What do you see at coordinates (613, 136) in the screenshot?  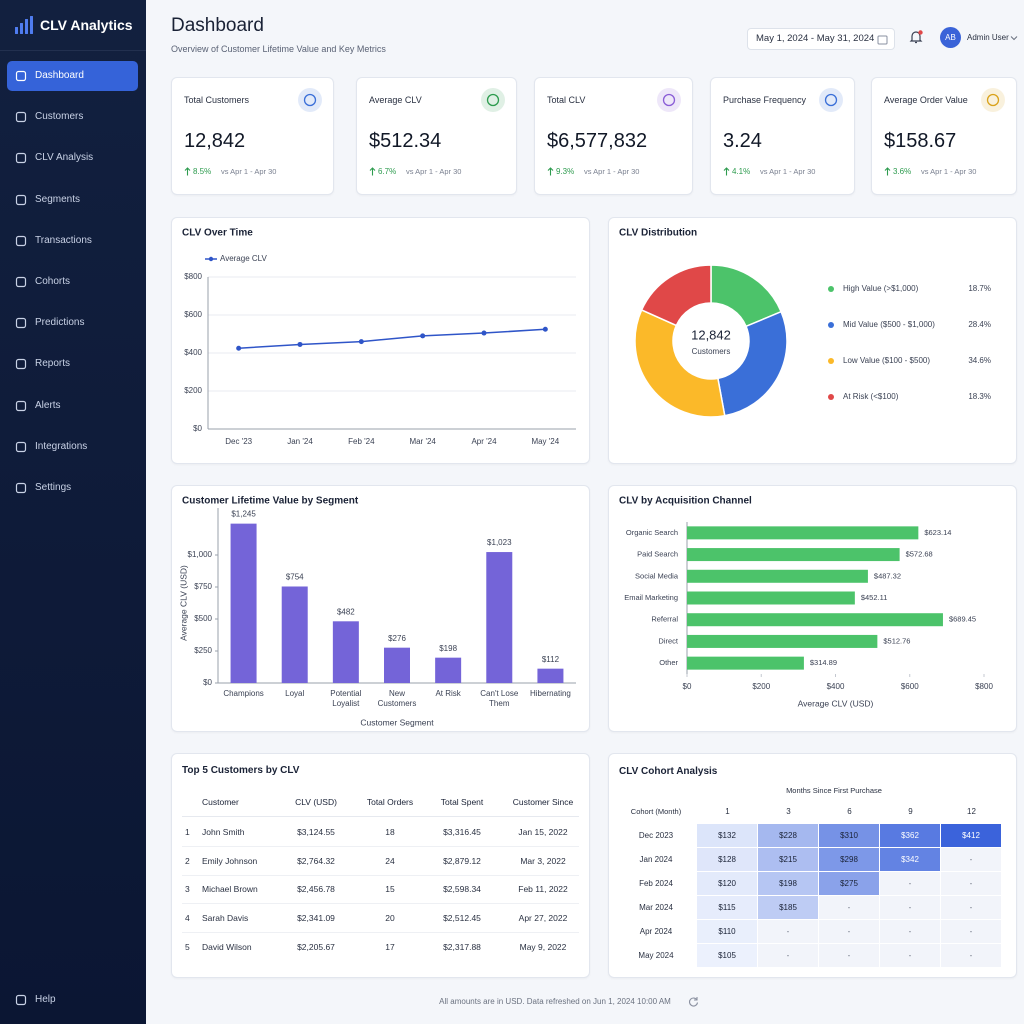 I see `card: Total CLV $6,577,832 9.3% vs Apr 1 - Apr 30` at bounding box center [613, 136].